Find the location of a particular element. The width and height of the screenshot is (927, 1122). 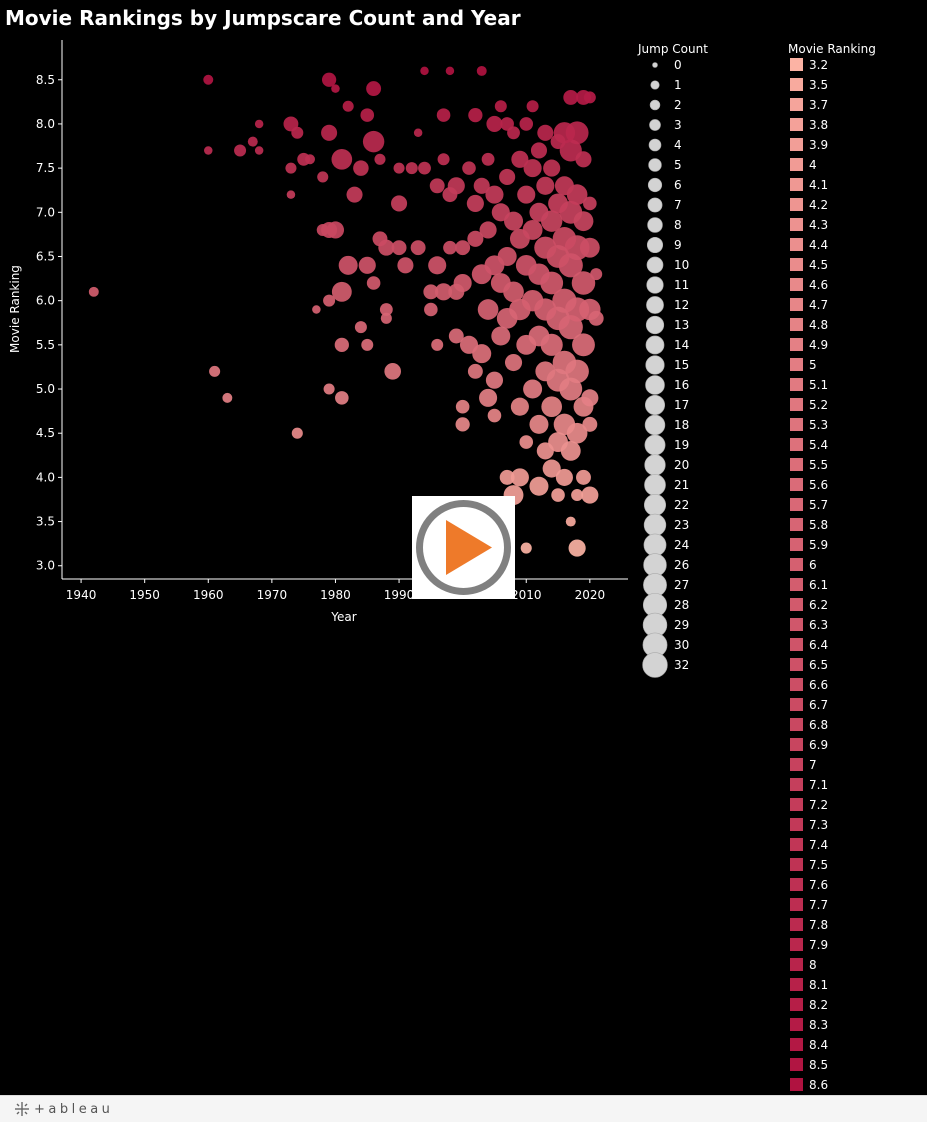

tableau-logo: +ableau is located at coordinates (63, 1109).